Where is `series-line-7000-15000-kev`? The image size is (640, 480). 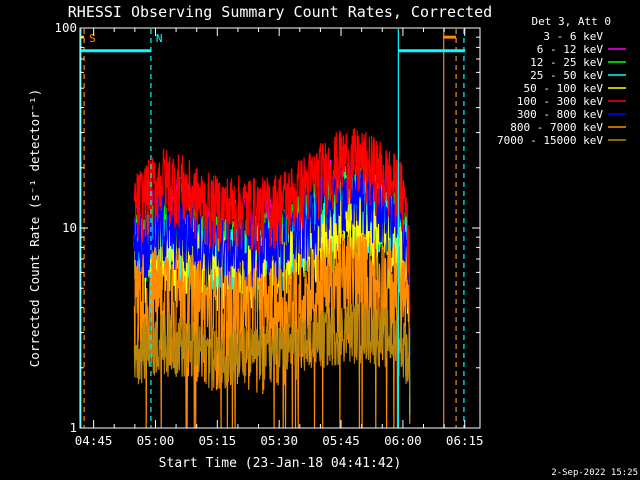 series-line-7000-15000-kev is located at coordinates (272, 350).